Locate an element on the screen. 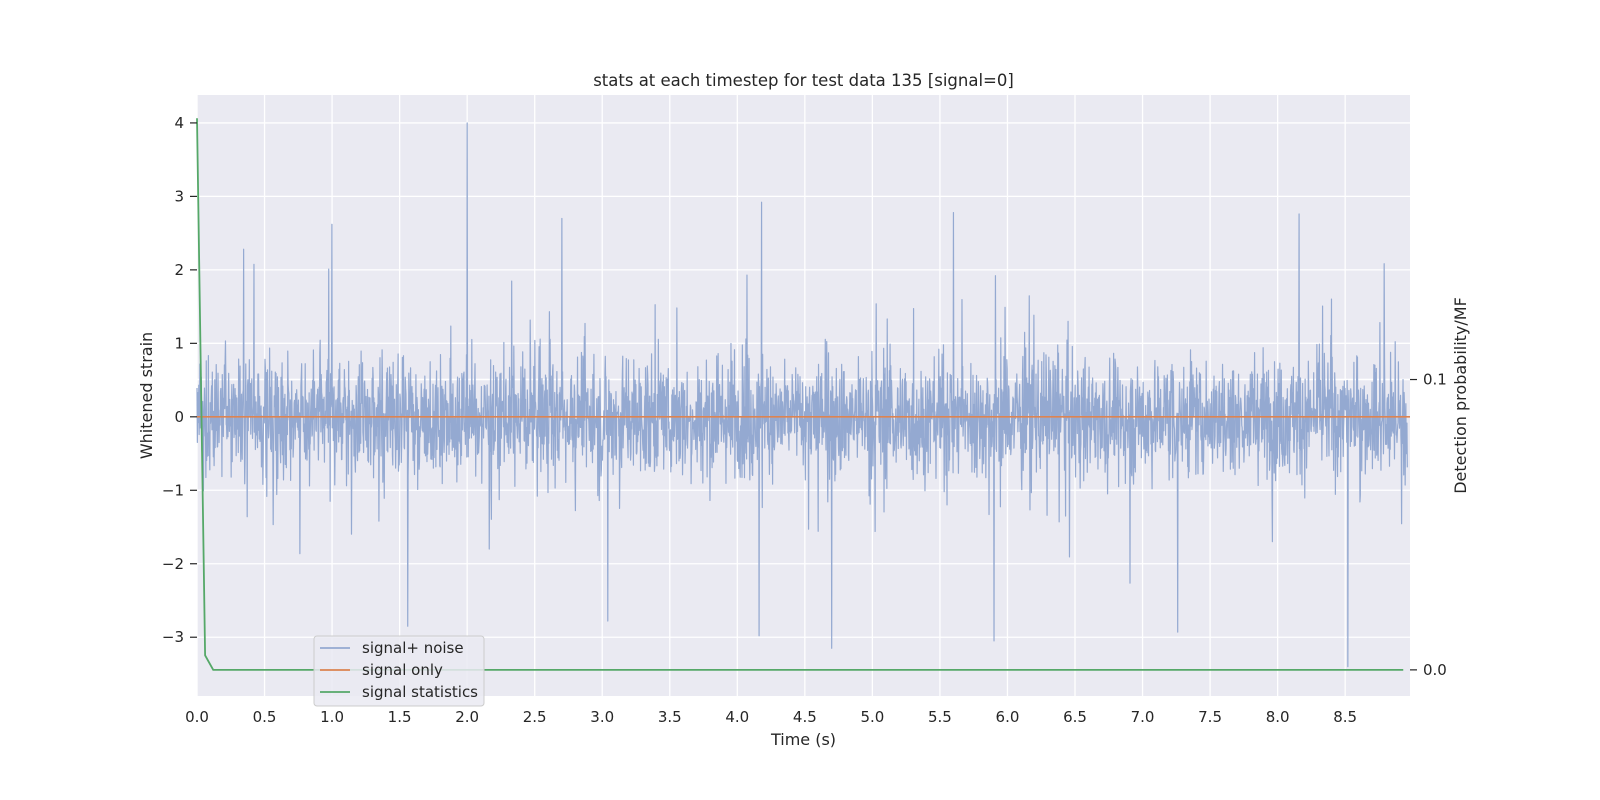 Image resolution: width=1600 pixels, height=800 pixels. x-tick-label: 3.0 is located at coordinates (602, 717).